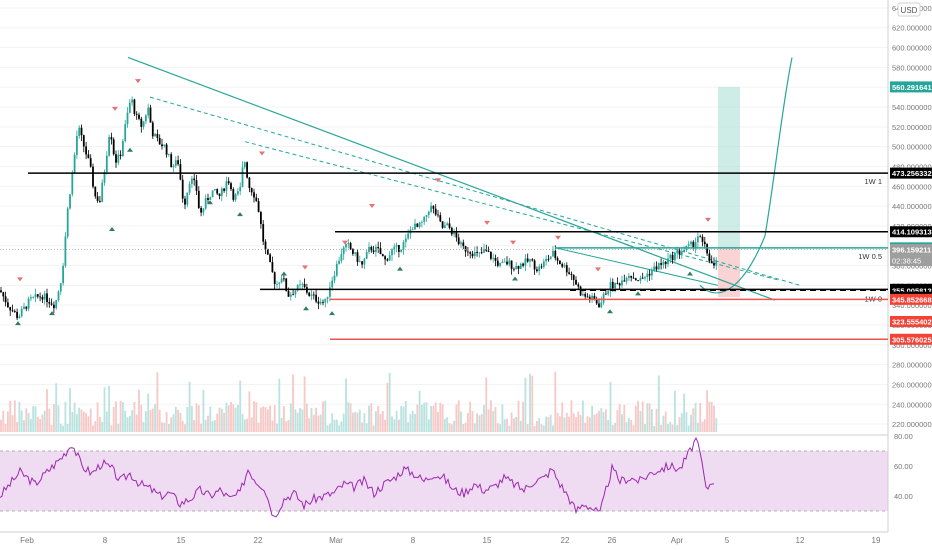 This screenshot has height=550, width=932. Describe the element at coordinates (903, 466) in the screenshot. I see `rsi-tick-label: 60.00` at that location.